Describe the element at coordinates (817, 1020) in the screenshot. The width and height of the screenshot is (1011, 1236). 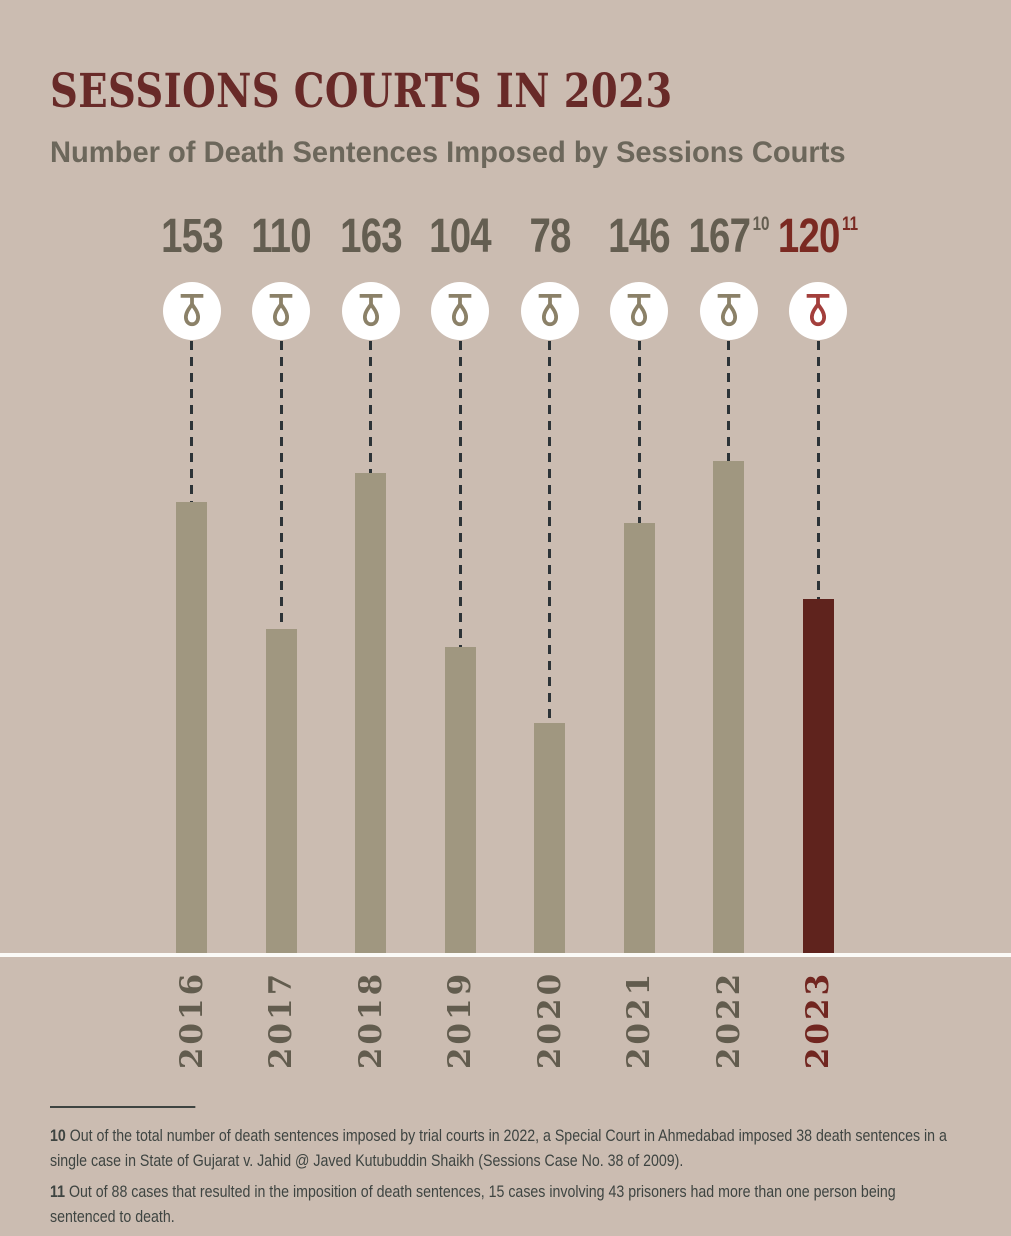
I see `year-label-2023: 2023` at that location.